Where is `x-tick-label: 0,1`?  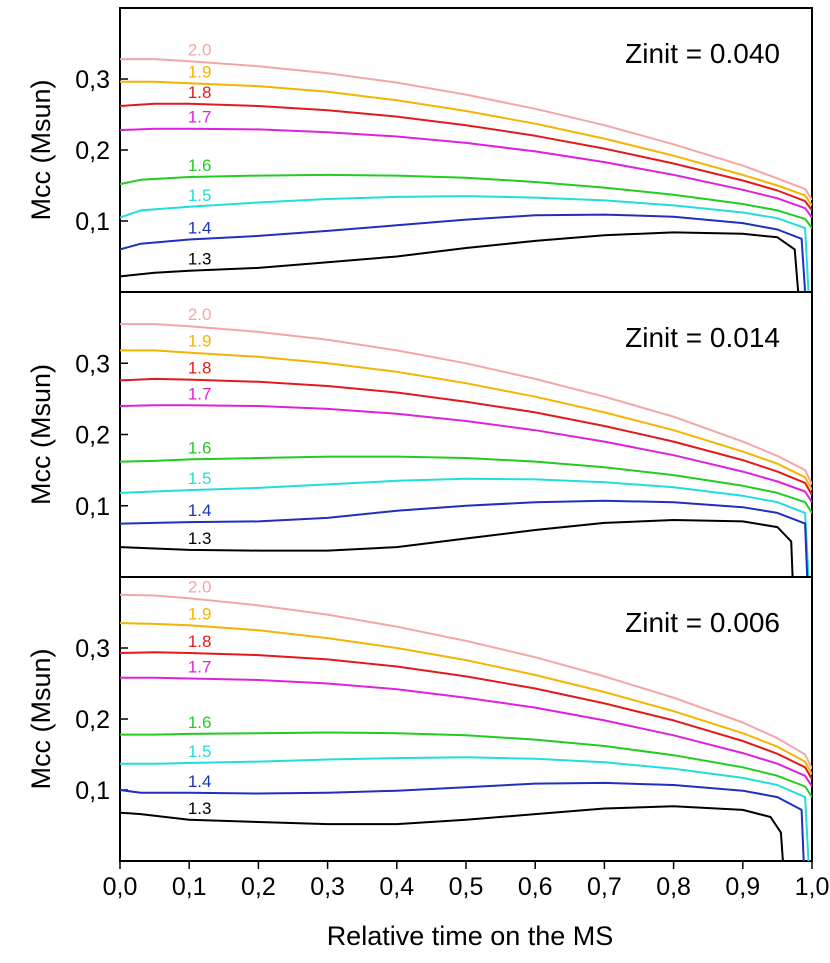
x-tick-label: 0,1 is located at coordinates (189, 887).